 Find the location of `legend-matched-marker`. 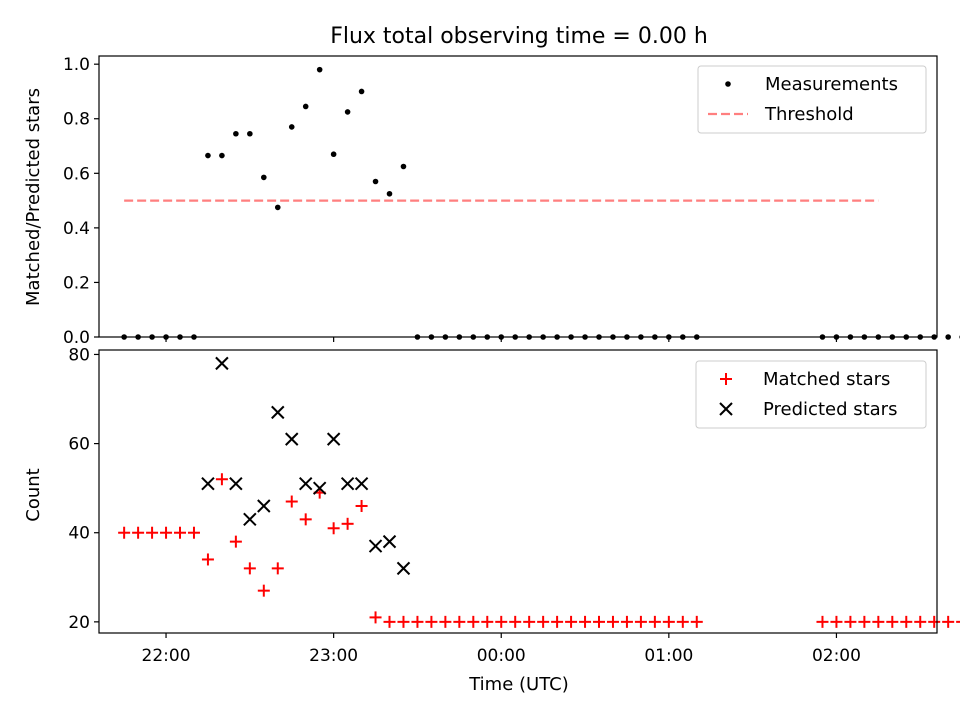

legend-matched-marker is located at coordinates (726, 379).